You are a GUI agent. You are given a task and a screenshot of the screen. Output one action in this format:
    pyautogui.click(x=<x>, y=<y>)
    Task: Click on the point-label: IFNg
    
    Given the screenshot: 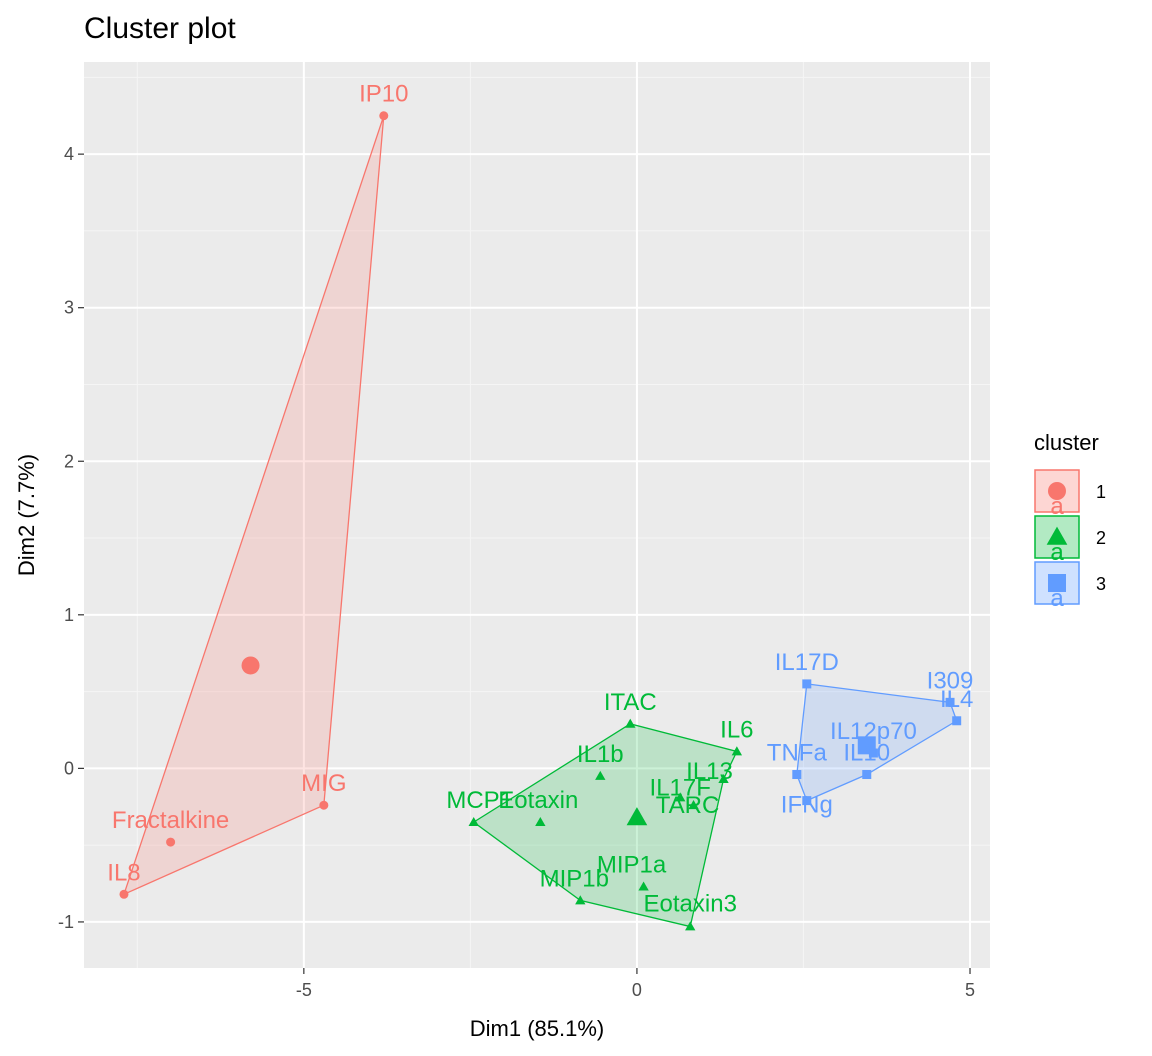 What is the action you would take?
    pyautogui.click(x=807, y=805)
    